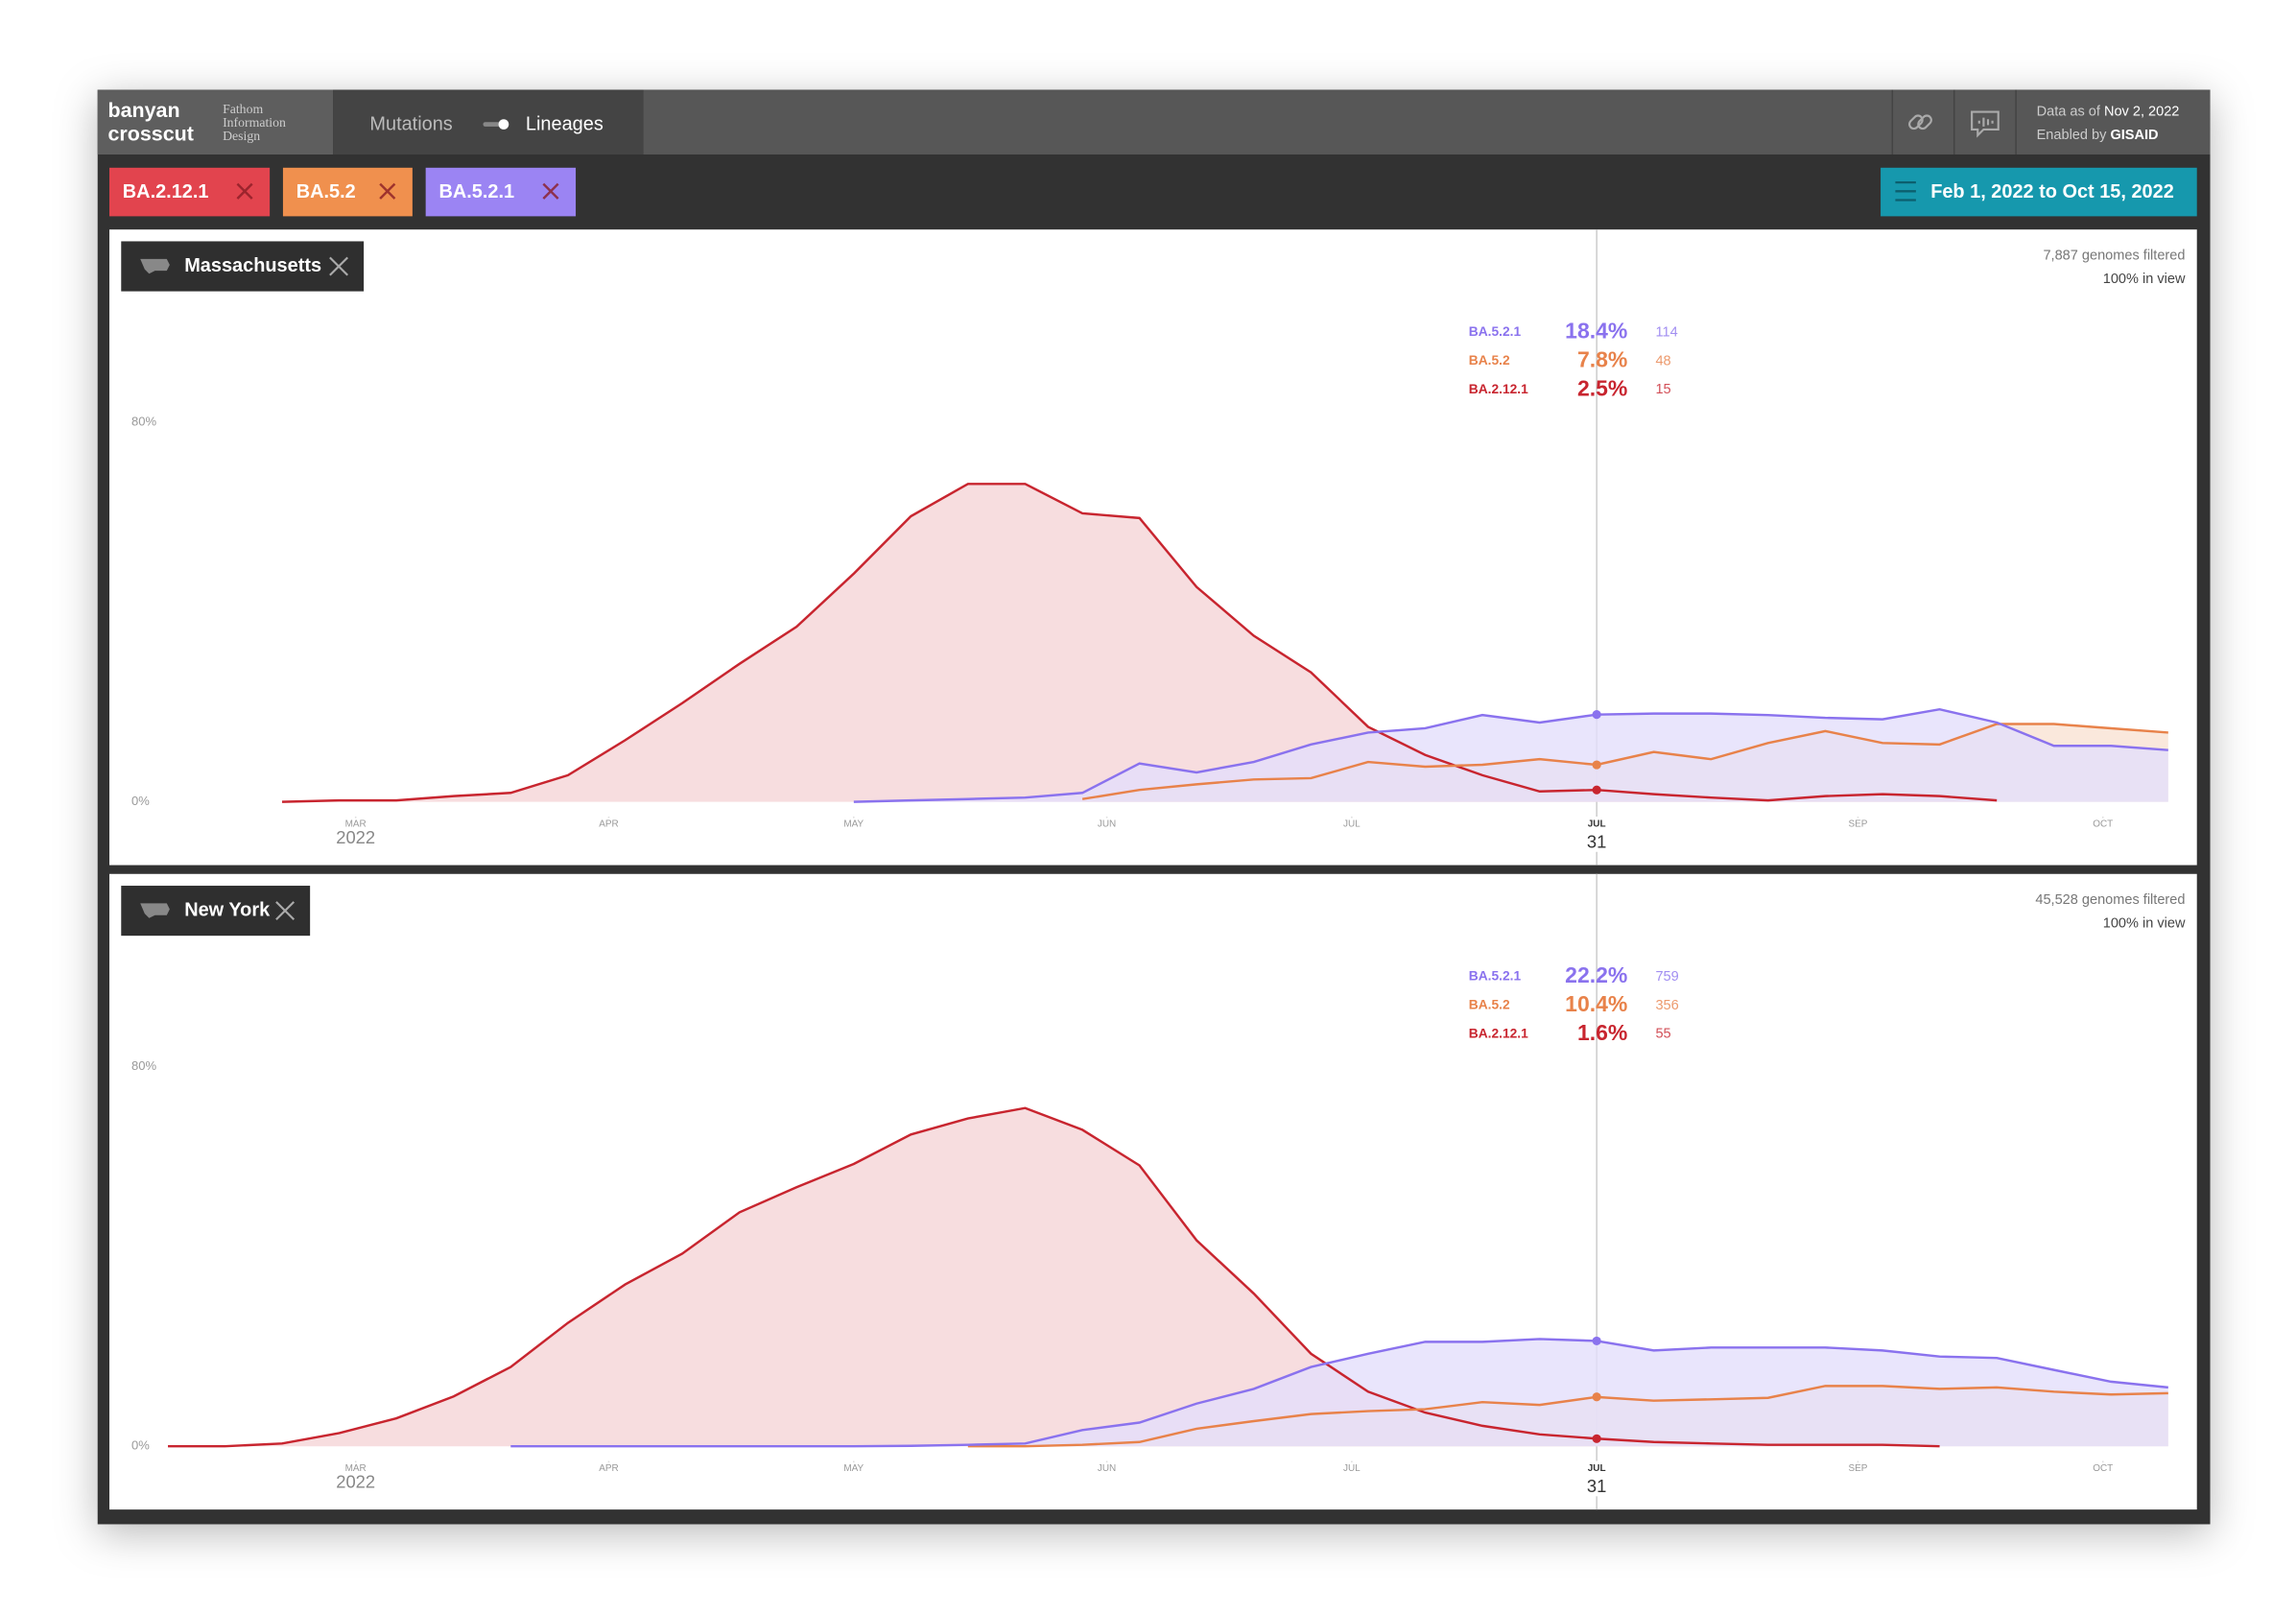  Describe the element at coordinates (1427, 121) in the screenshot. I see `top-bar` at that location.